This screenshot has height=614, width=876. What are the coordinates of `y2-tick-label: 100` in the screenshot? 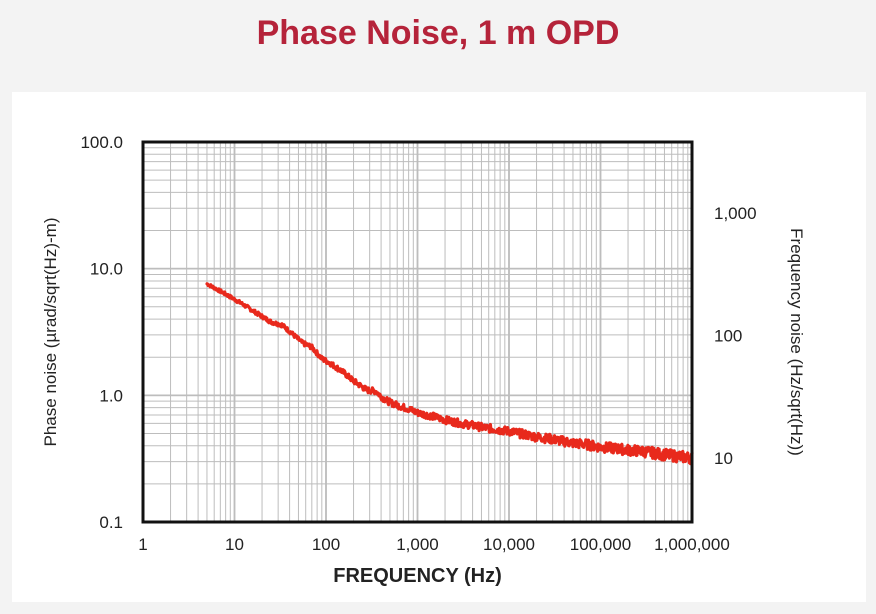 It's located at (728, 335).